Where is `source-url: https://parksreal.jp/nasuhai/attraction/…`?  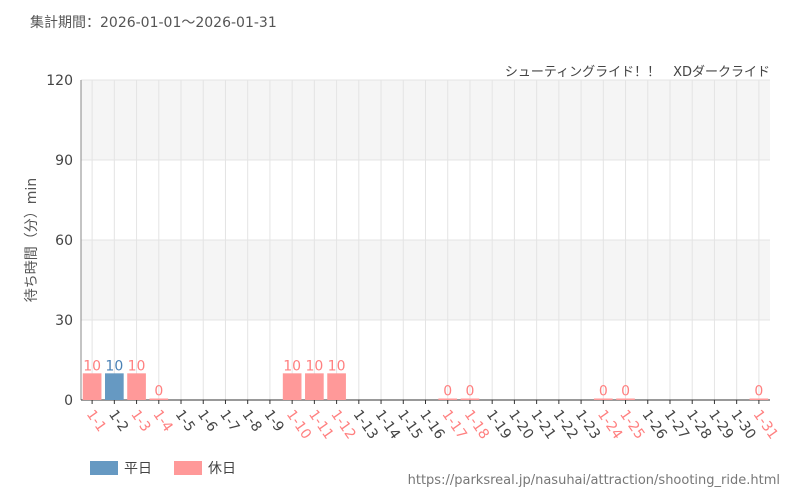
source-url: https://parksreal.jp/nasuhai/attraction/… is located at coordinates (593, 480).